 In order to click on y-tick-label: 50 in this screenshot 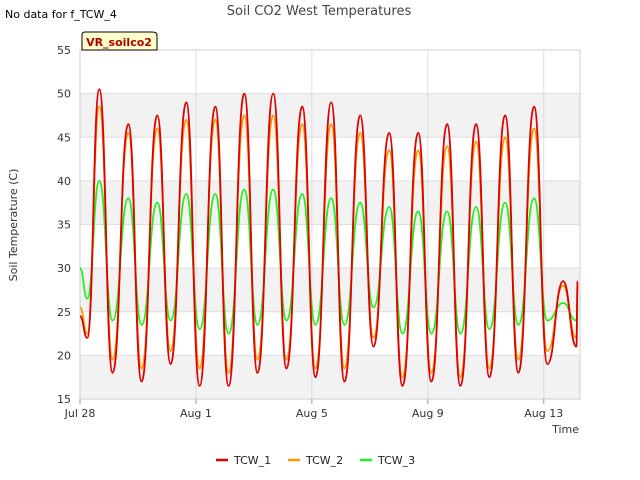, I will do `click(64, 94)`.